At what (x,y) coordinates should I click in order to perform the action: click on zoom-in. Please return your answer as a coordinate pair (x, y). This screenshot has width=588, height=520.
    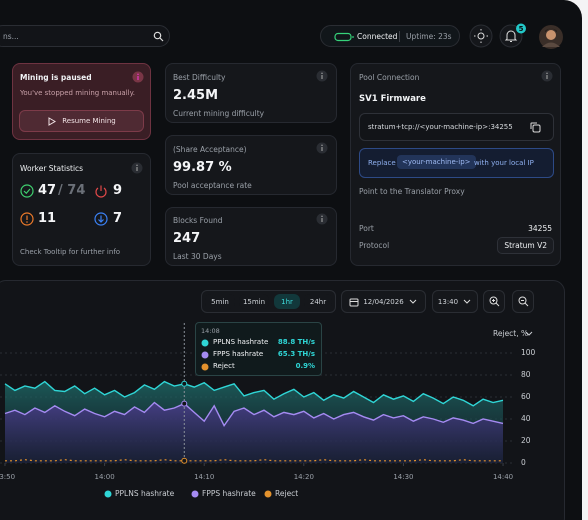
    Looking at the image, I should click on (494, 301).